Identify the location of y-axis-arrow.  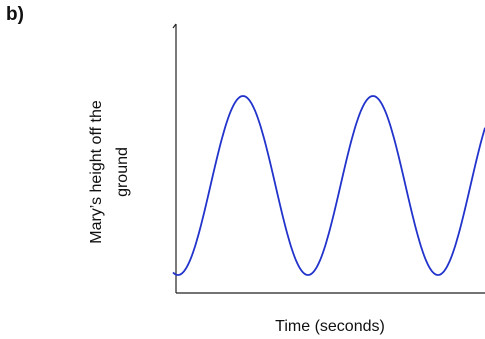
(174, 26).